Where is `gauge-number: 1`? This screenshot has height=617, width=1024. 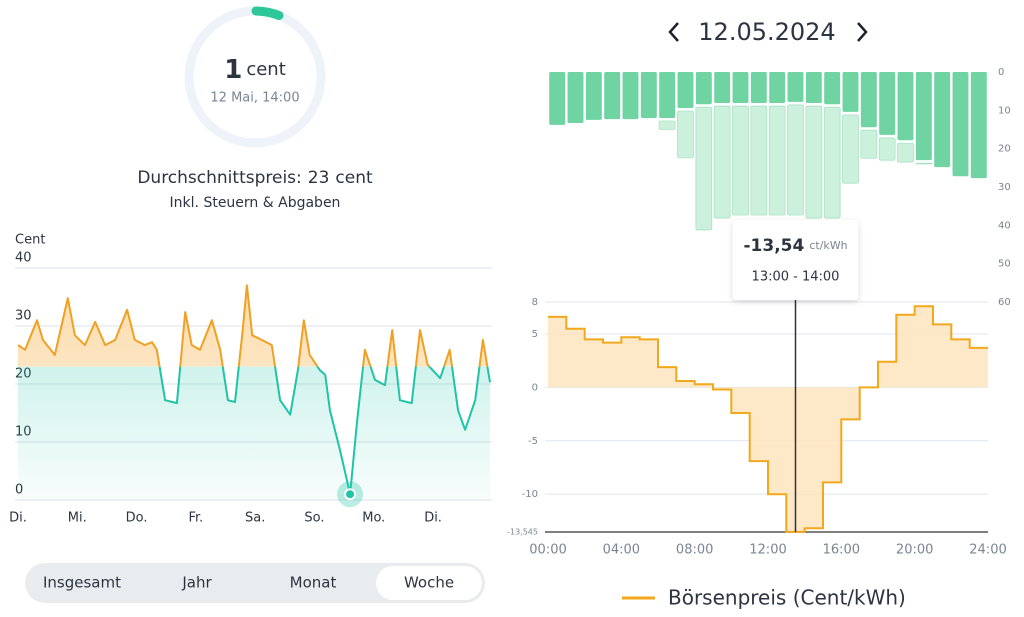 gauge-number: 1 is located at coordinates (233, 70).